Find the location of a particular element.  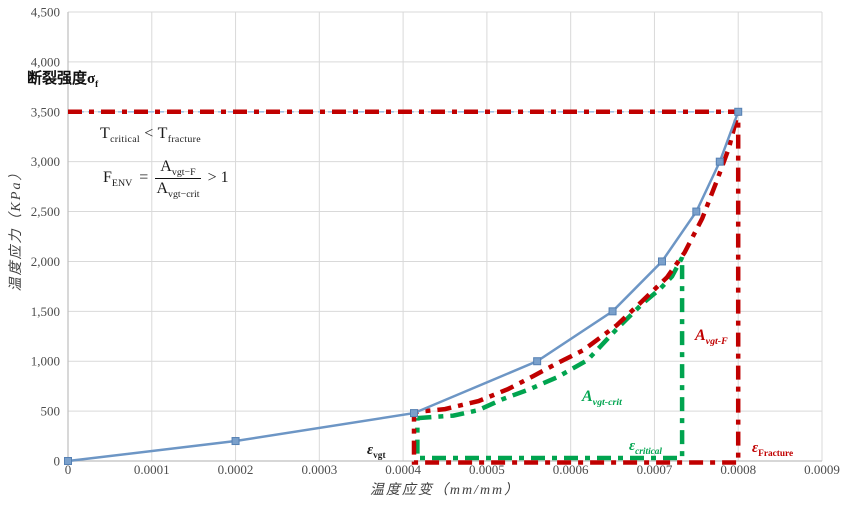

formula-denominator-base: A is located at coordinates (162, 188).